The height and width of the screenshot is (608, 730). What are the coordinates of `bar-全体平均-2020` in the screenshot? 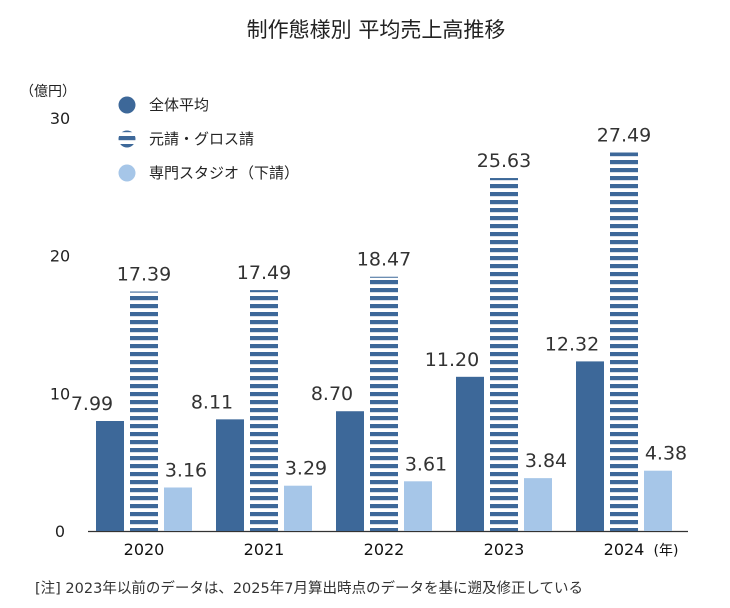 It's located at (110, 476).